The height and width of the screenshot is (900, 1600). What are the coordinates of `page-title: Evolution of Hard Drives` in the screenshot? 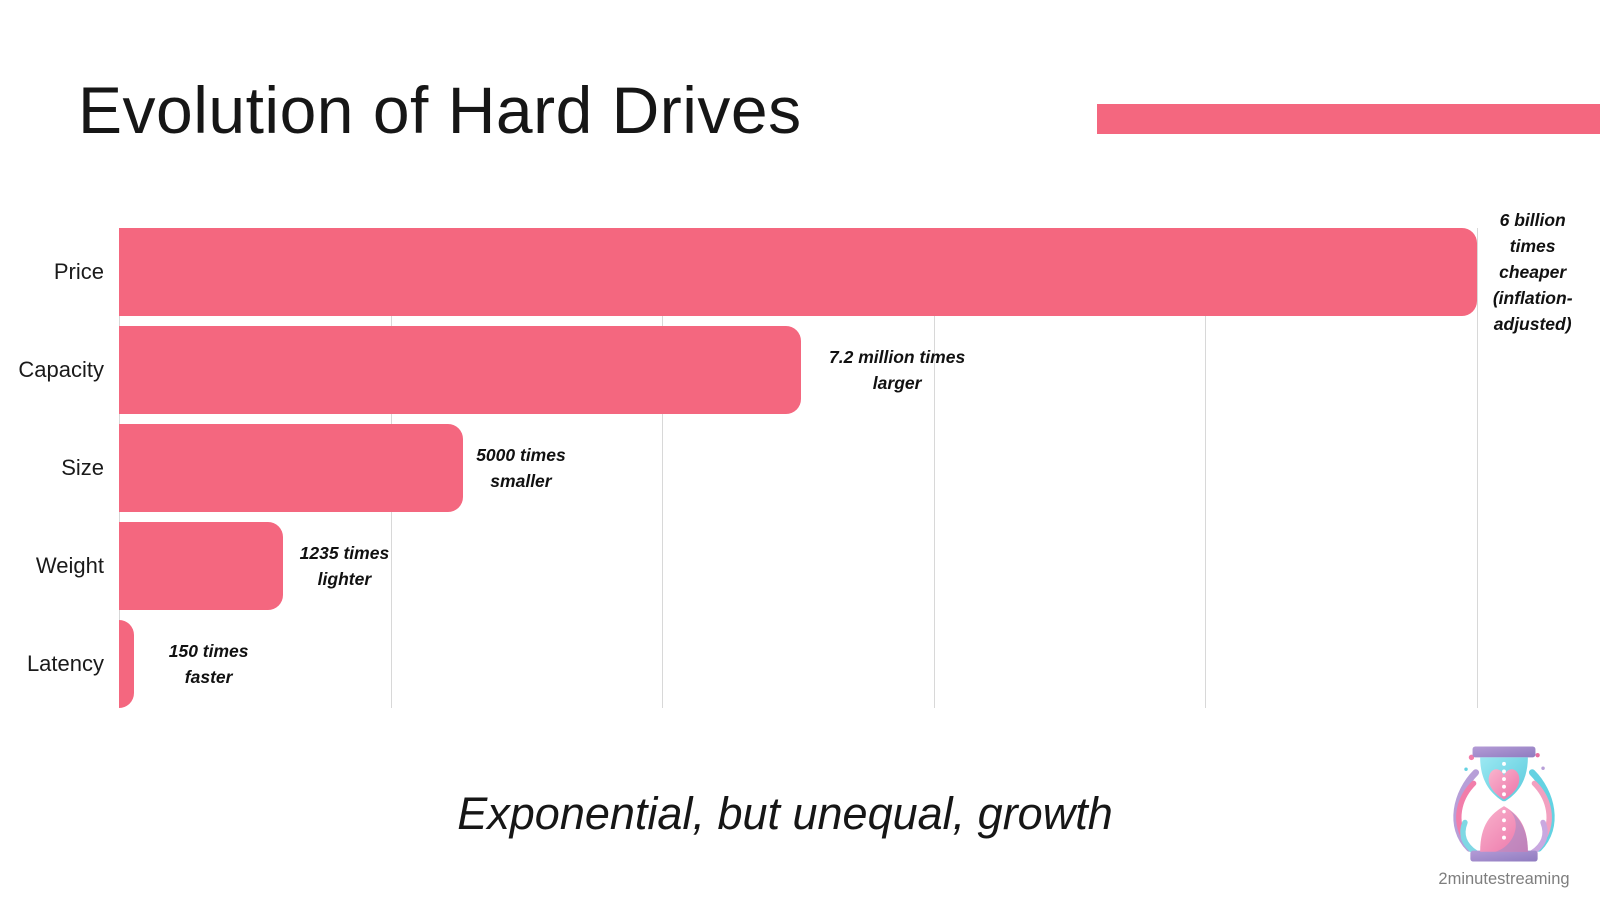 It's located at (440, 110).